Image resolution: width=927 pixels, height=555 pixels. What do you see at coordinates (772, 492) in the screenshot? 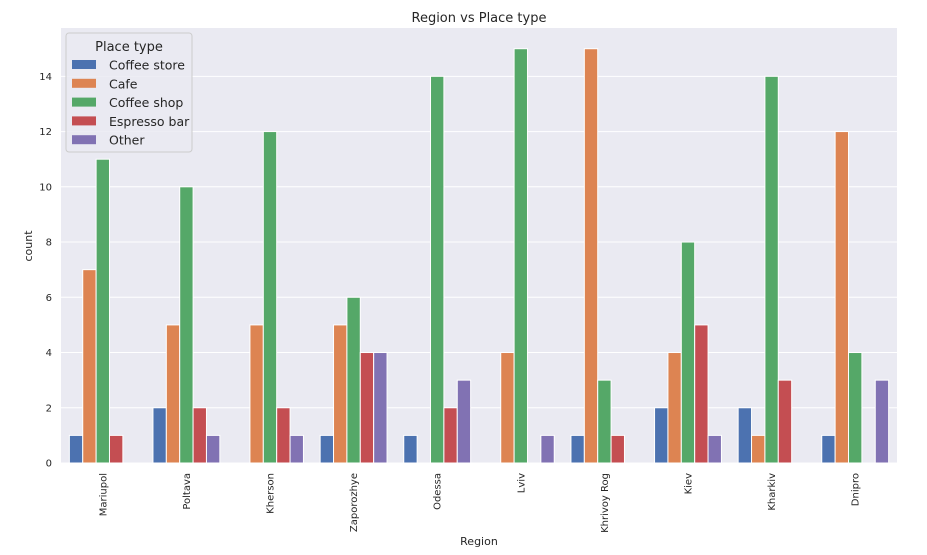
I see `x-tick-label: Kharkiv` at bounding box center [772, 492].